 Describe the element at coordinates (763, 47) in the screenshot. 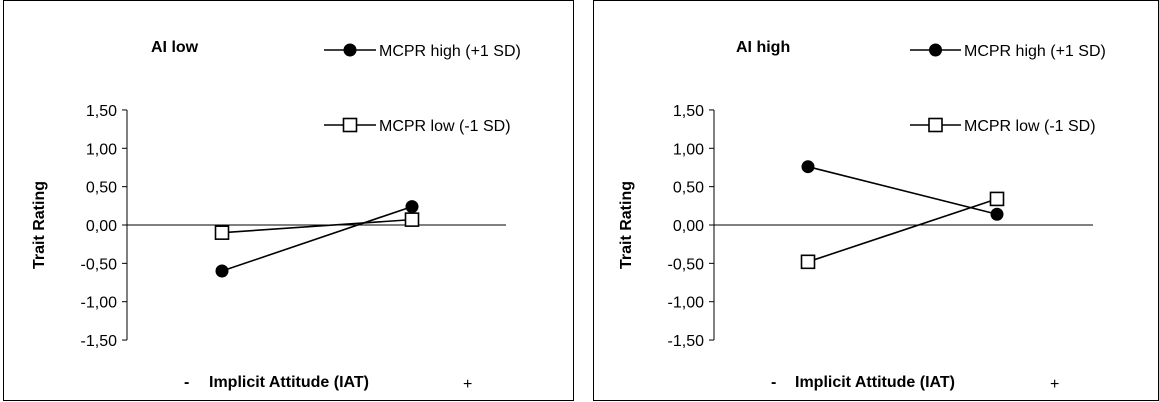

I see `chart-title: AI high` at that location.